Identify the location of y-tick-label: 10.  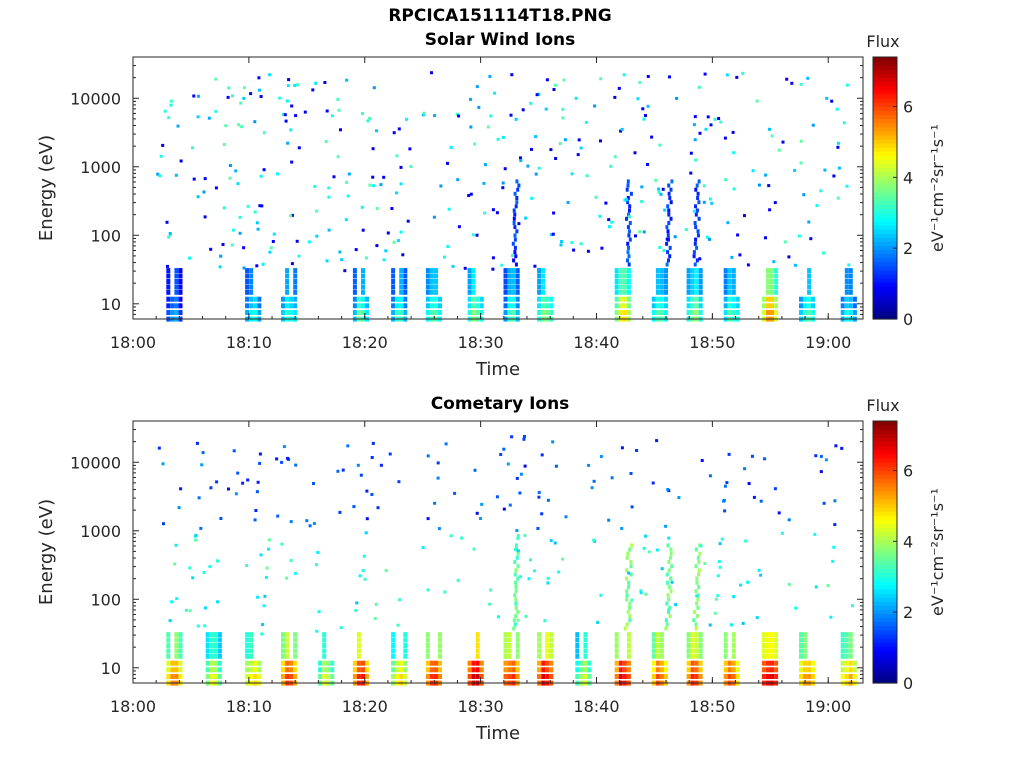
(111, 304).